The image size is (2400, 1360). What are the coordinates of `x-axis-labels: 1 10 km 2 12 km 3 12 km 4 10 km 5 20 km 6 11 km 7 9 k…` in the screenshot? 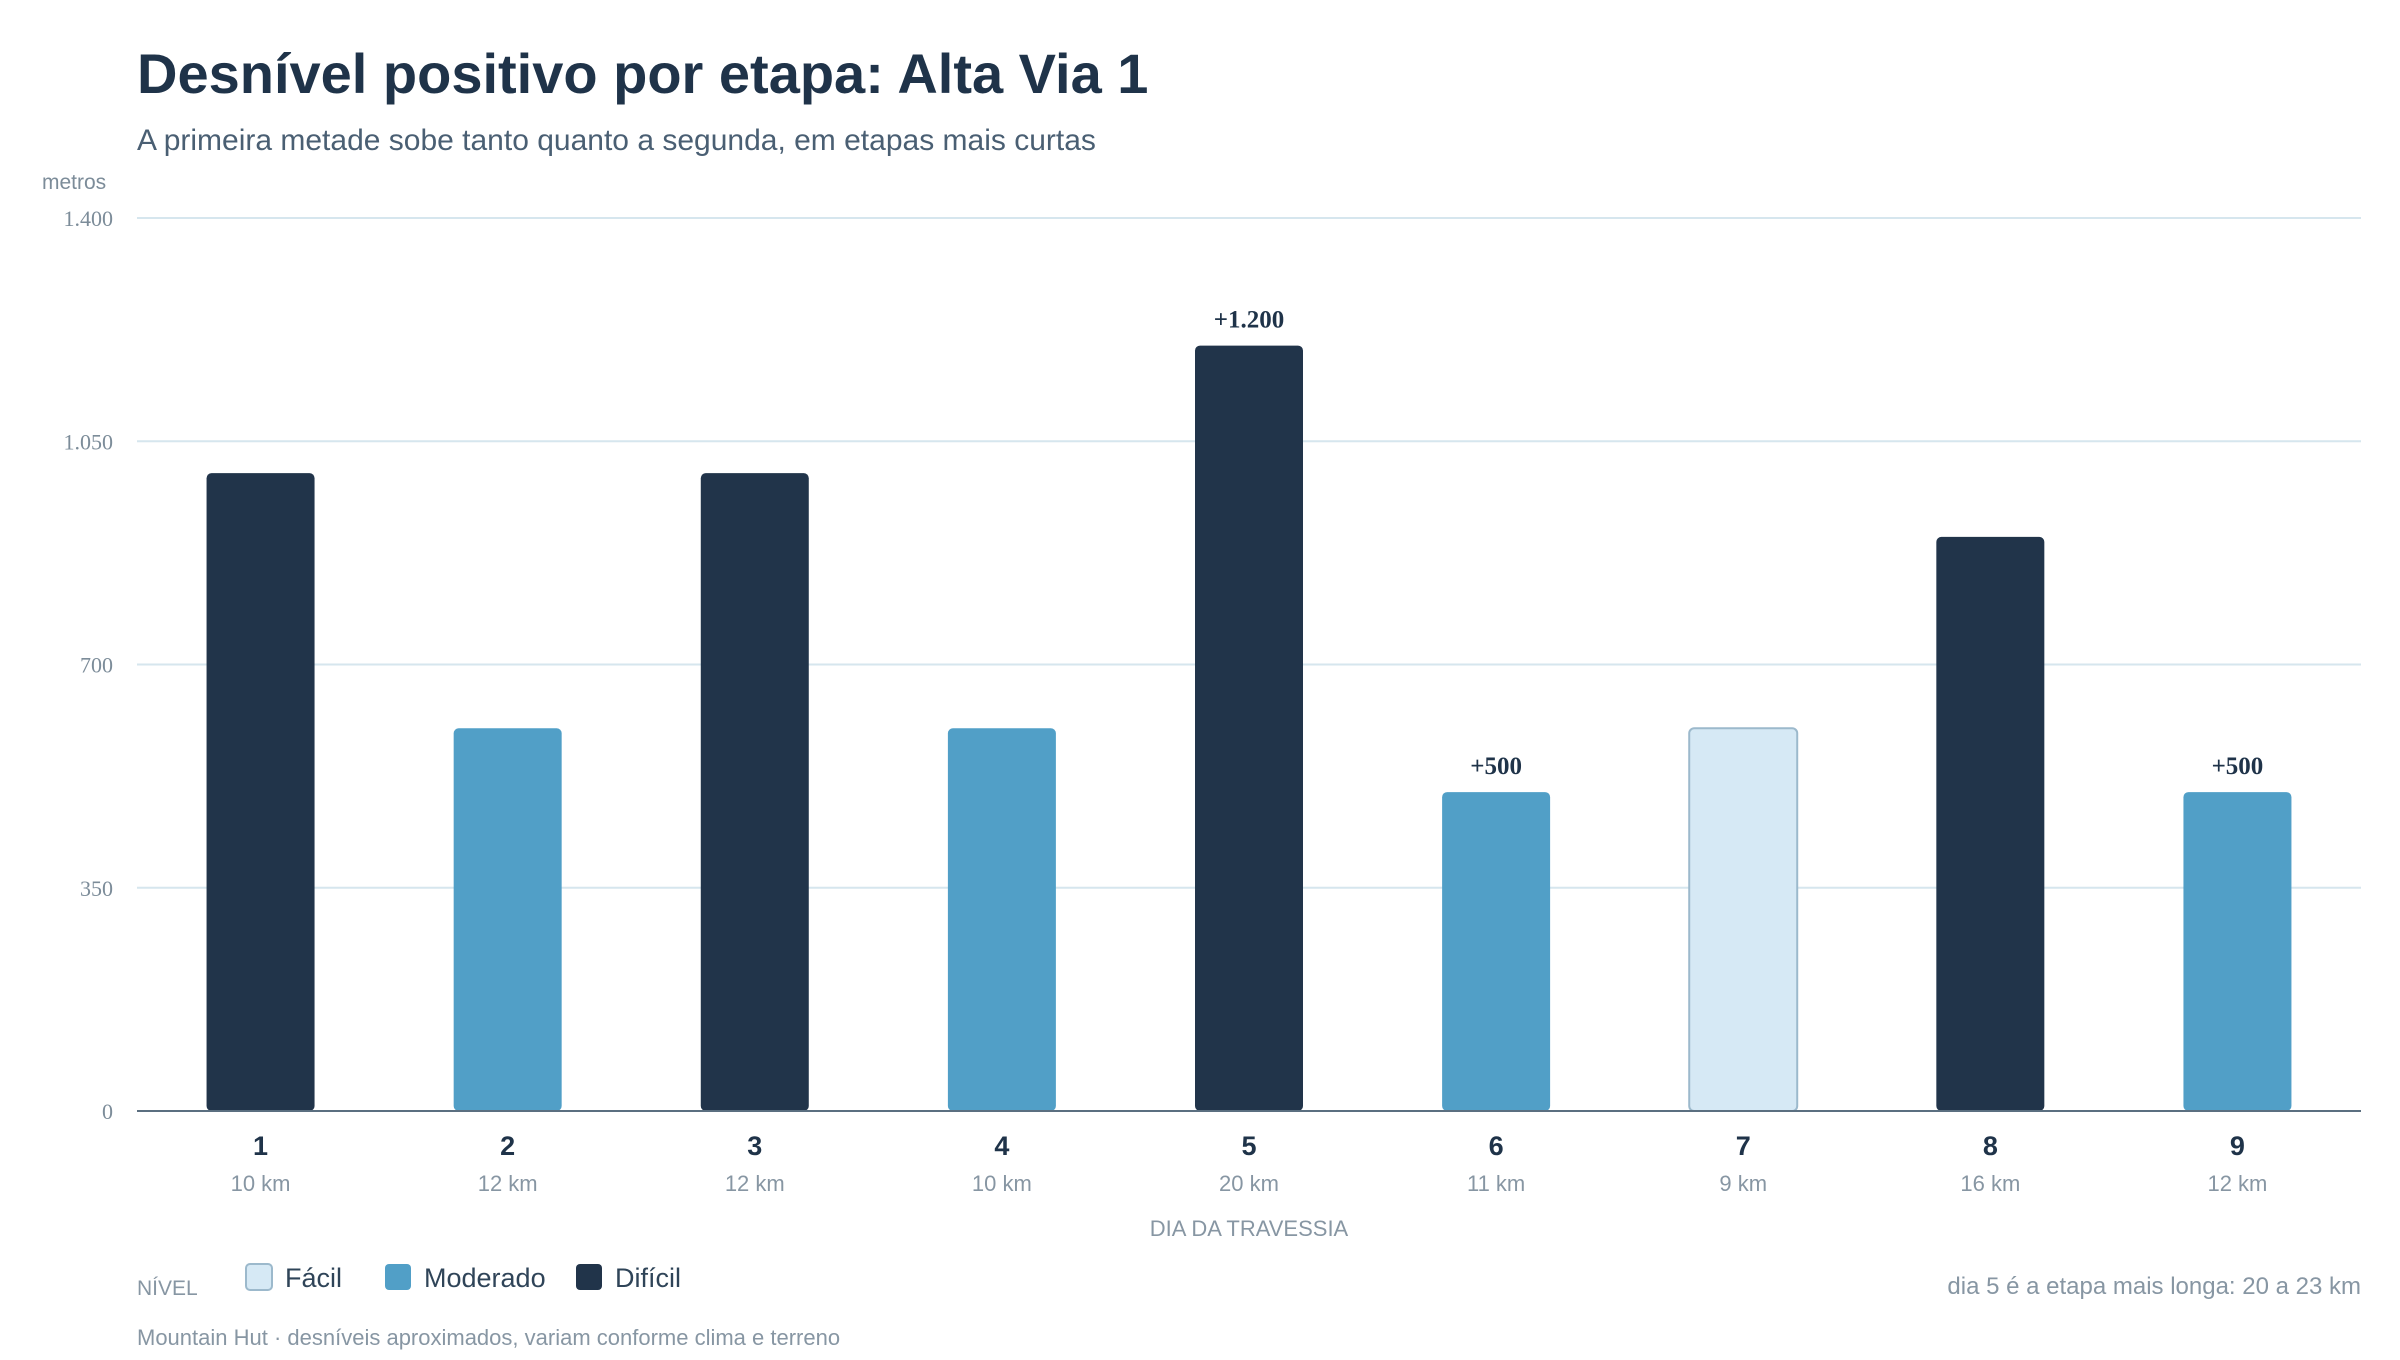 It's located at (1249, 1163).